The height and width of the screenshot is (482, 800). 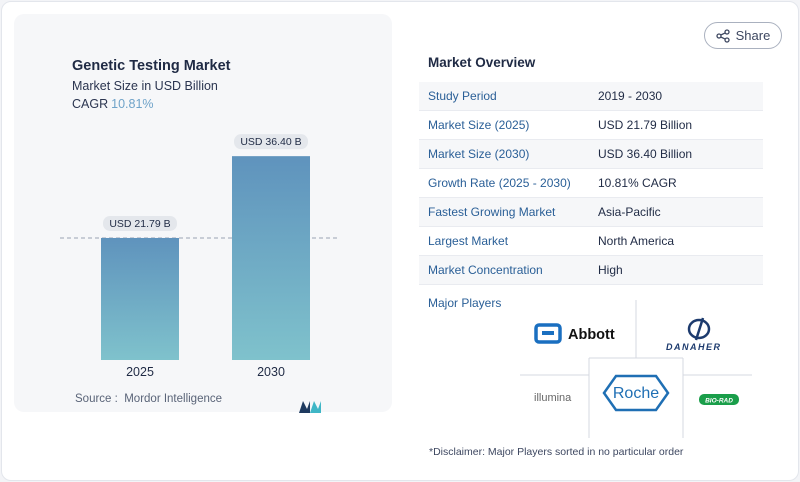 I want to click on illumina-logo: illumina, so click(x=553, y=398).